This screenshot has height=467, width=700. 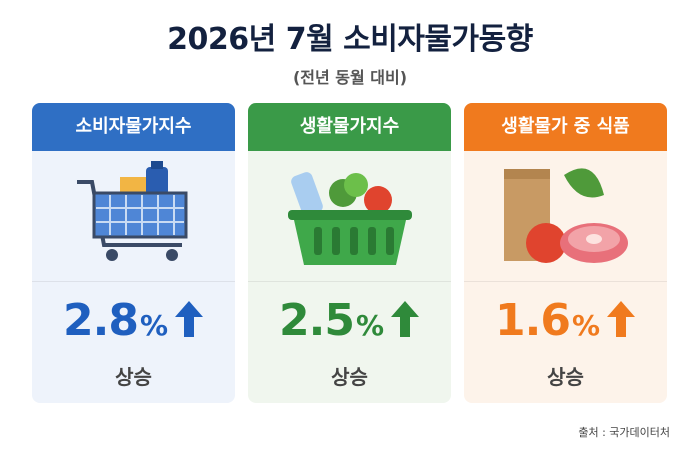 I want to click on value: 2.5, so click(x=316, y=320).